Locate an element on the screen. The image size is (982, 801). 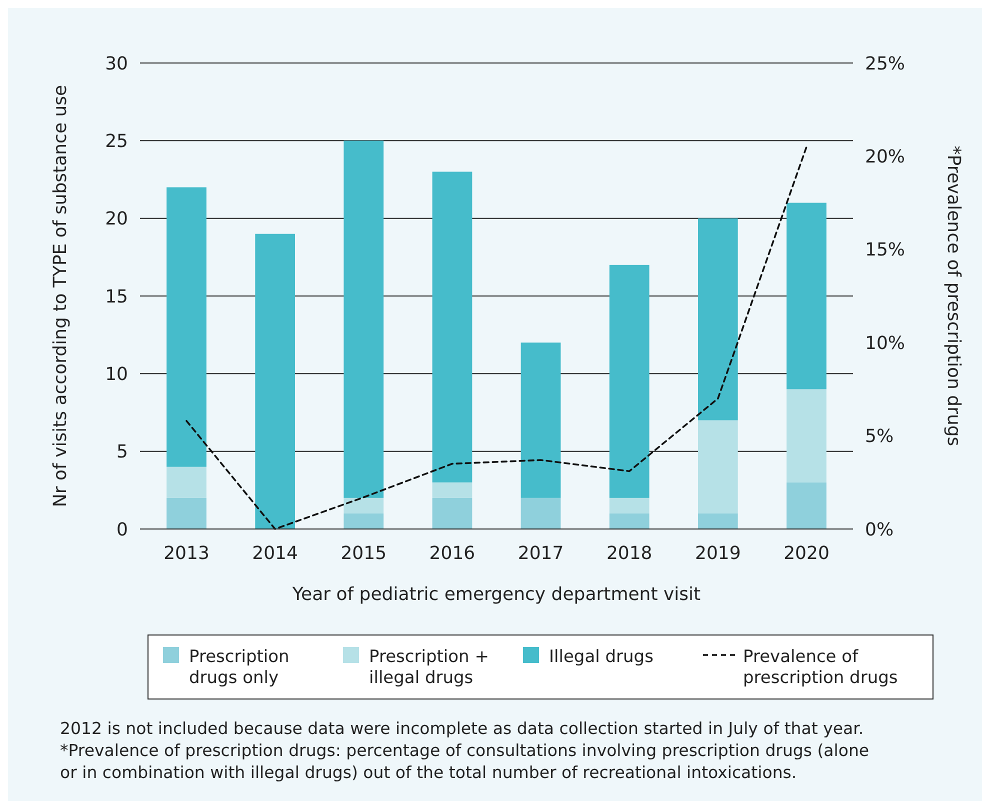
x-tick-label: 2016 is located at coordinates (452, 553).